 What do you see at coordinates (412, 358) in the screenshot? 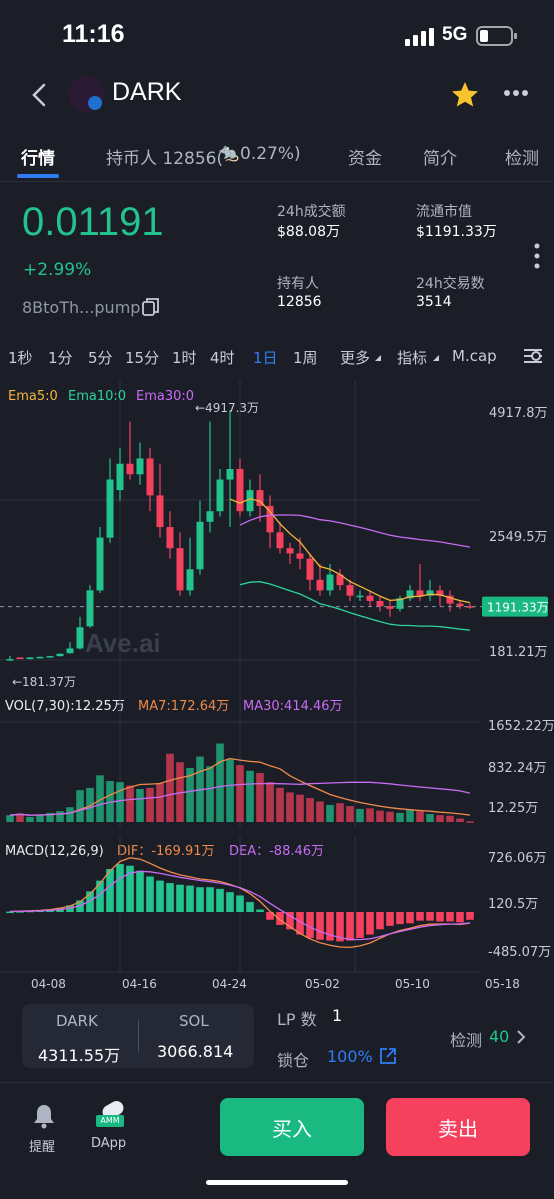
I see `tf-indicator: 指标` at bounding box center [412, 358].